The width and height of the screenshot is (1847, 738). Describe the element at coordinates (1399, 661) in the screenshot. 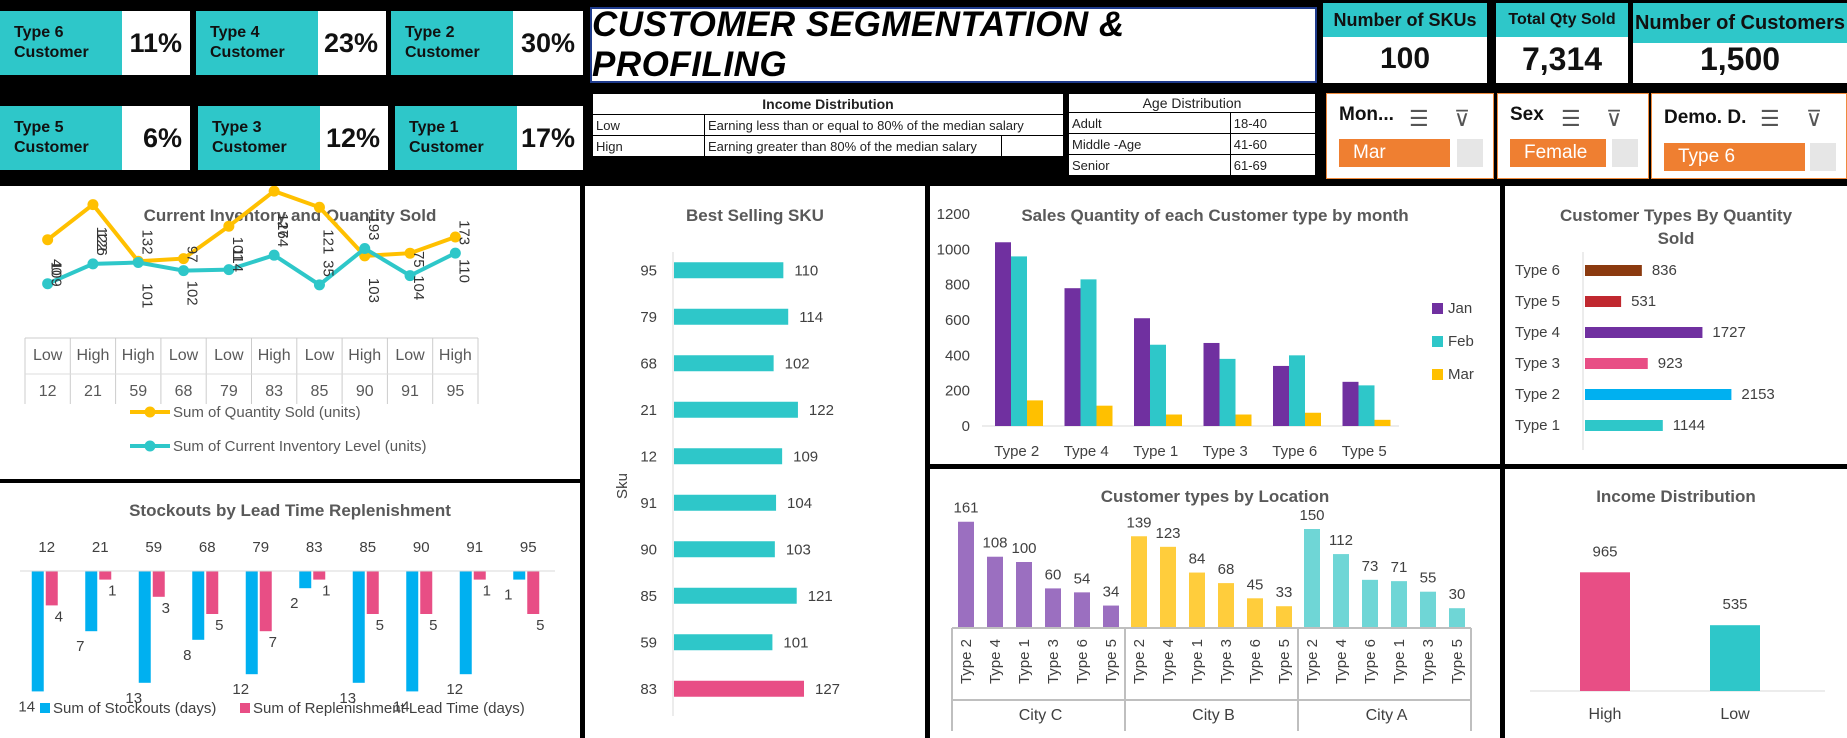

I see `x-tick-label: Type 1` at that location.